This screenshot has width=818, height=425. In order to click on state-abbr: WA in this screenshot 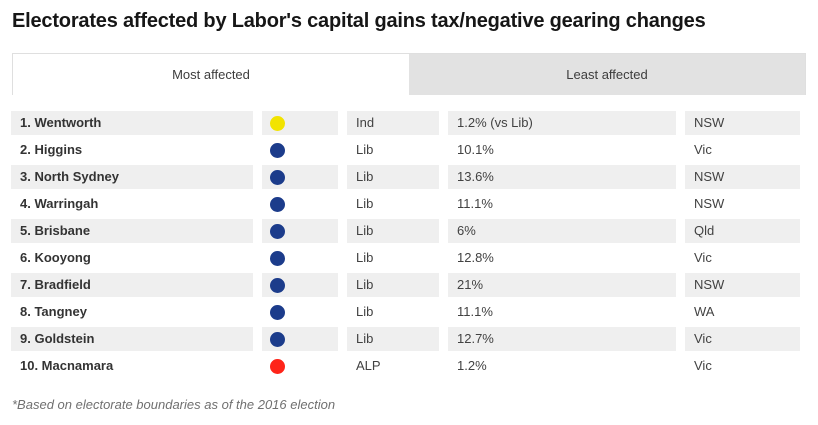, I will do `click(704, 311)`.